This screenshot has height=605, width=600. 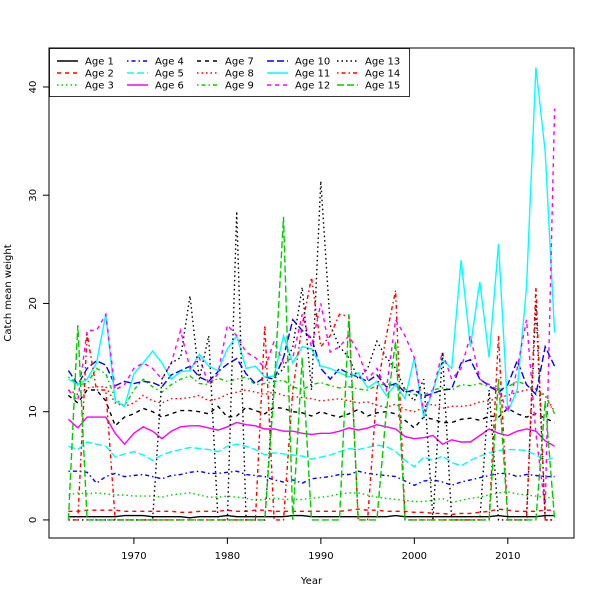 I want to click on legend-entry-age-9: Age 9, so click(x=225, y=86).